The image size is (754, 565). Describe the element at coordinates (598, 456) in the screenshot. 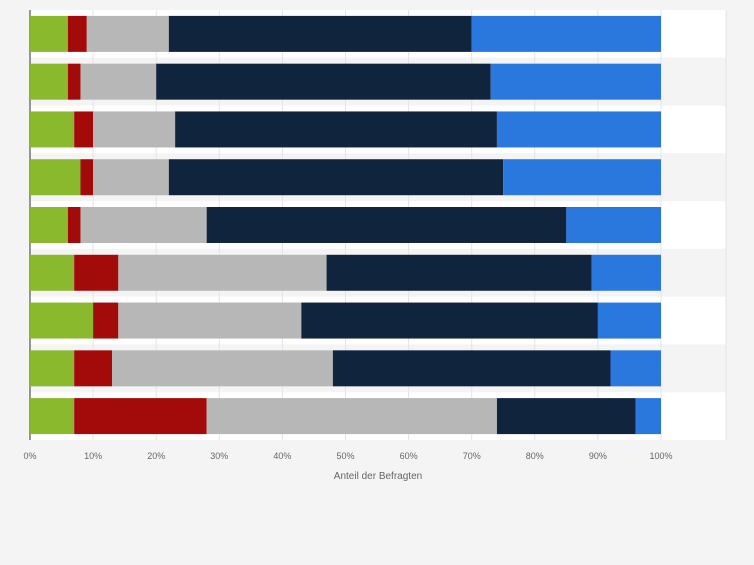

I see `x-tick-label: 90%` at that location.